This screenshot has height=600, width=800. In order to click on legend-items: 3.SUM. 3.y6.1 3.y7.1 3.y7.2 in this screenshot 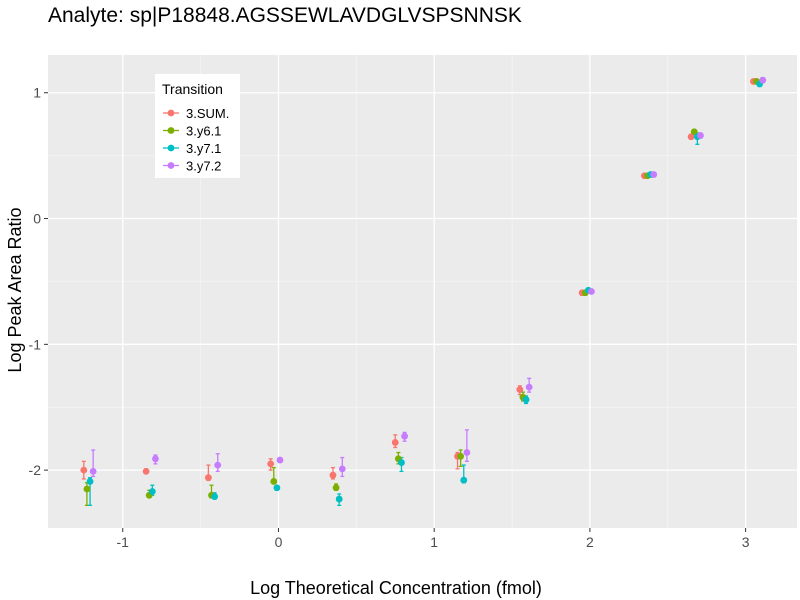, I will do `click(196, 140)`.